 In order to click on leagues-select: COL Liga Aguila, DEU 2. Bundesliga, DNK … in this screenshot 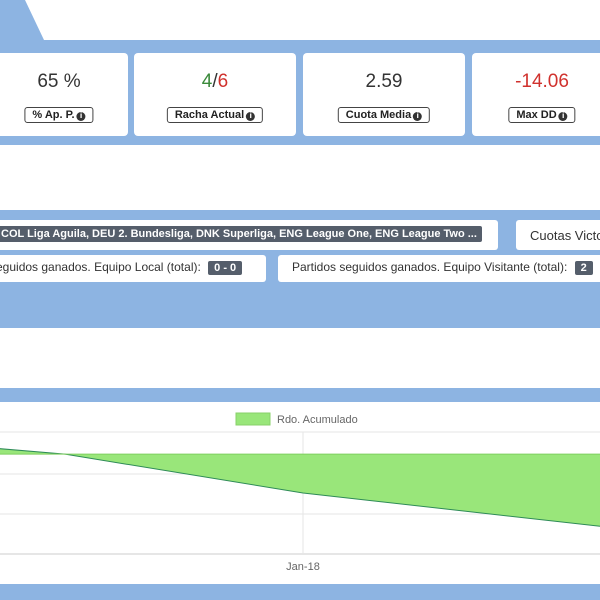, I will do `click(249, 235)`.